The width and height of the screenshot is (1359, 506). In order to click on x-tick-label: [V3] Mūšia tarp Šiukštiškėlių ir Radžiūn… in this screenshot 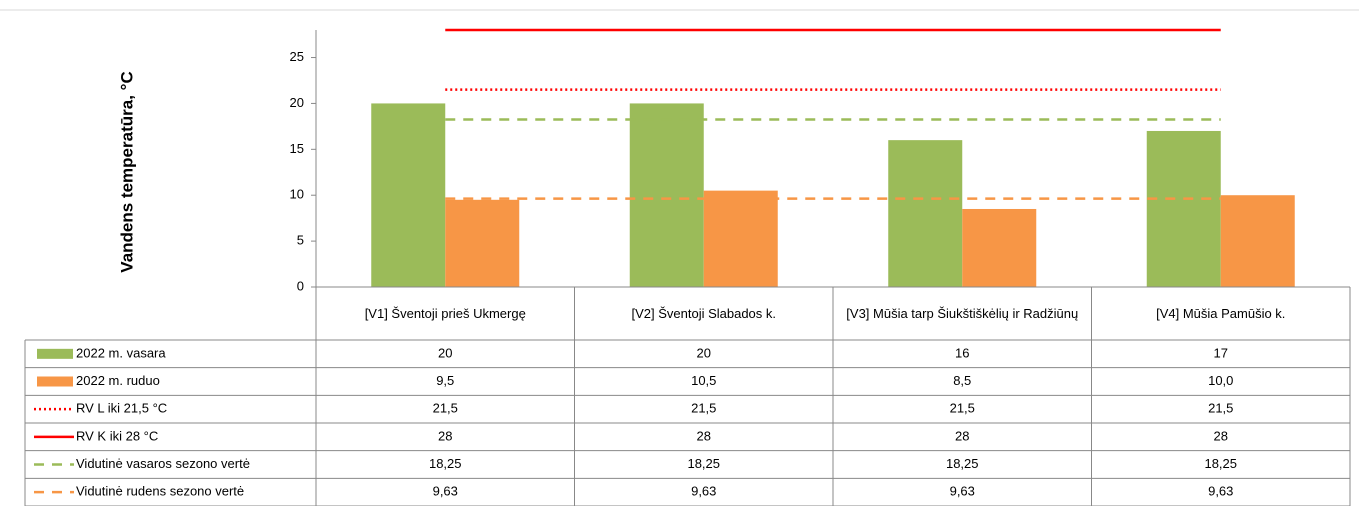, I will do `click(962, 313)`.